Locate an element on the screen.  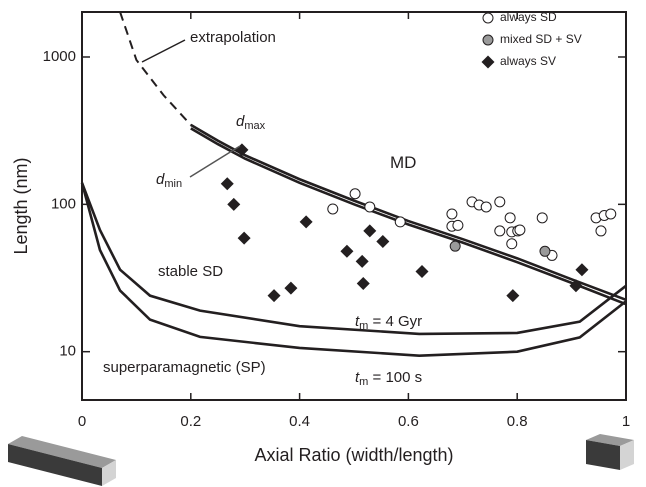
annotation: tm = 100 s is located at coordinates (388, 378).